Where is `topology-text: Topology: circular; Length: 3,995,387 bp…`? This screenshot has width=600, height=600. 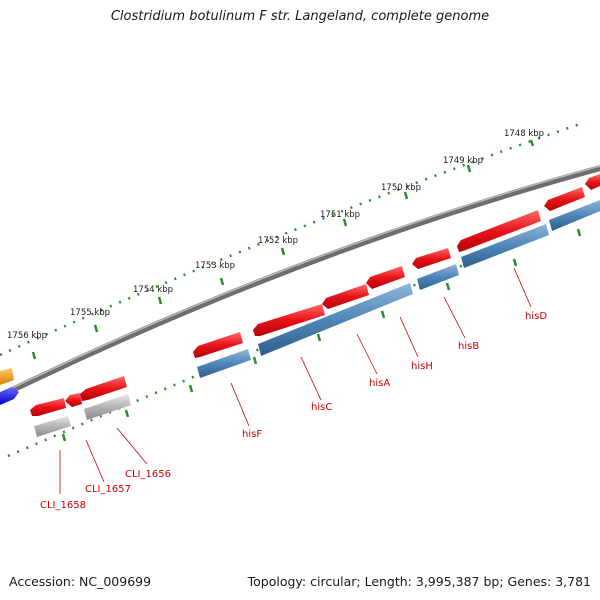 topology-text: Topology: circular; Length: 3,995,387 bp… is located at coordinates (419, 581).